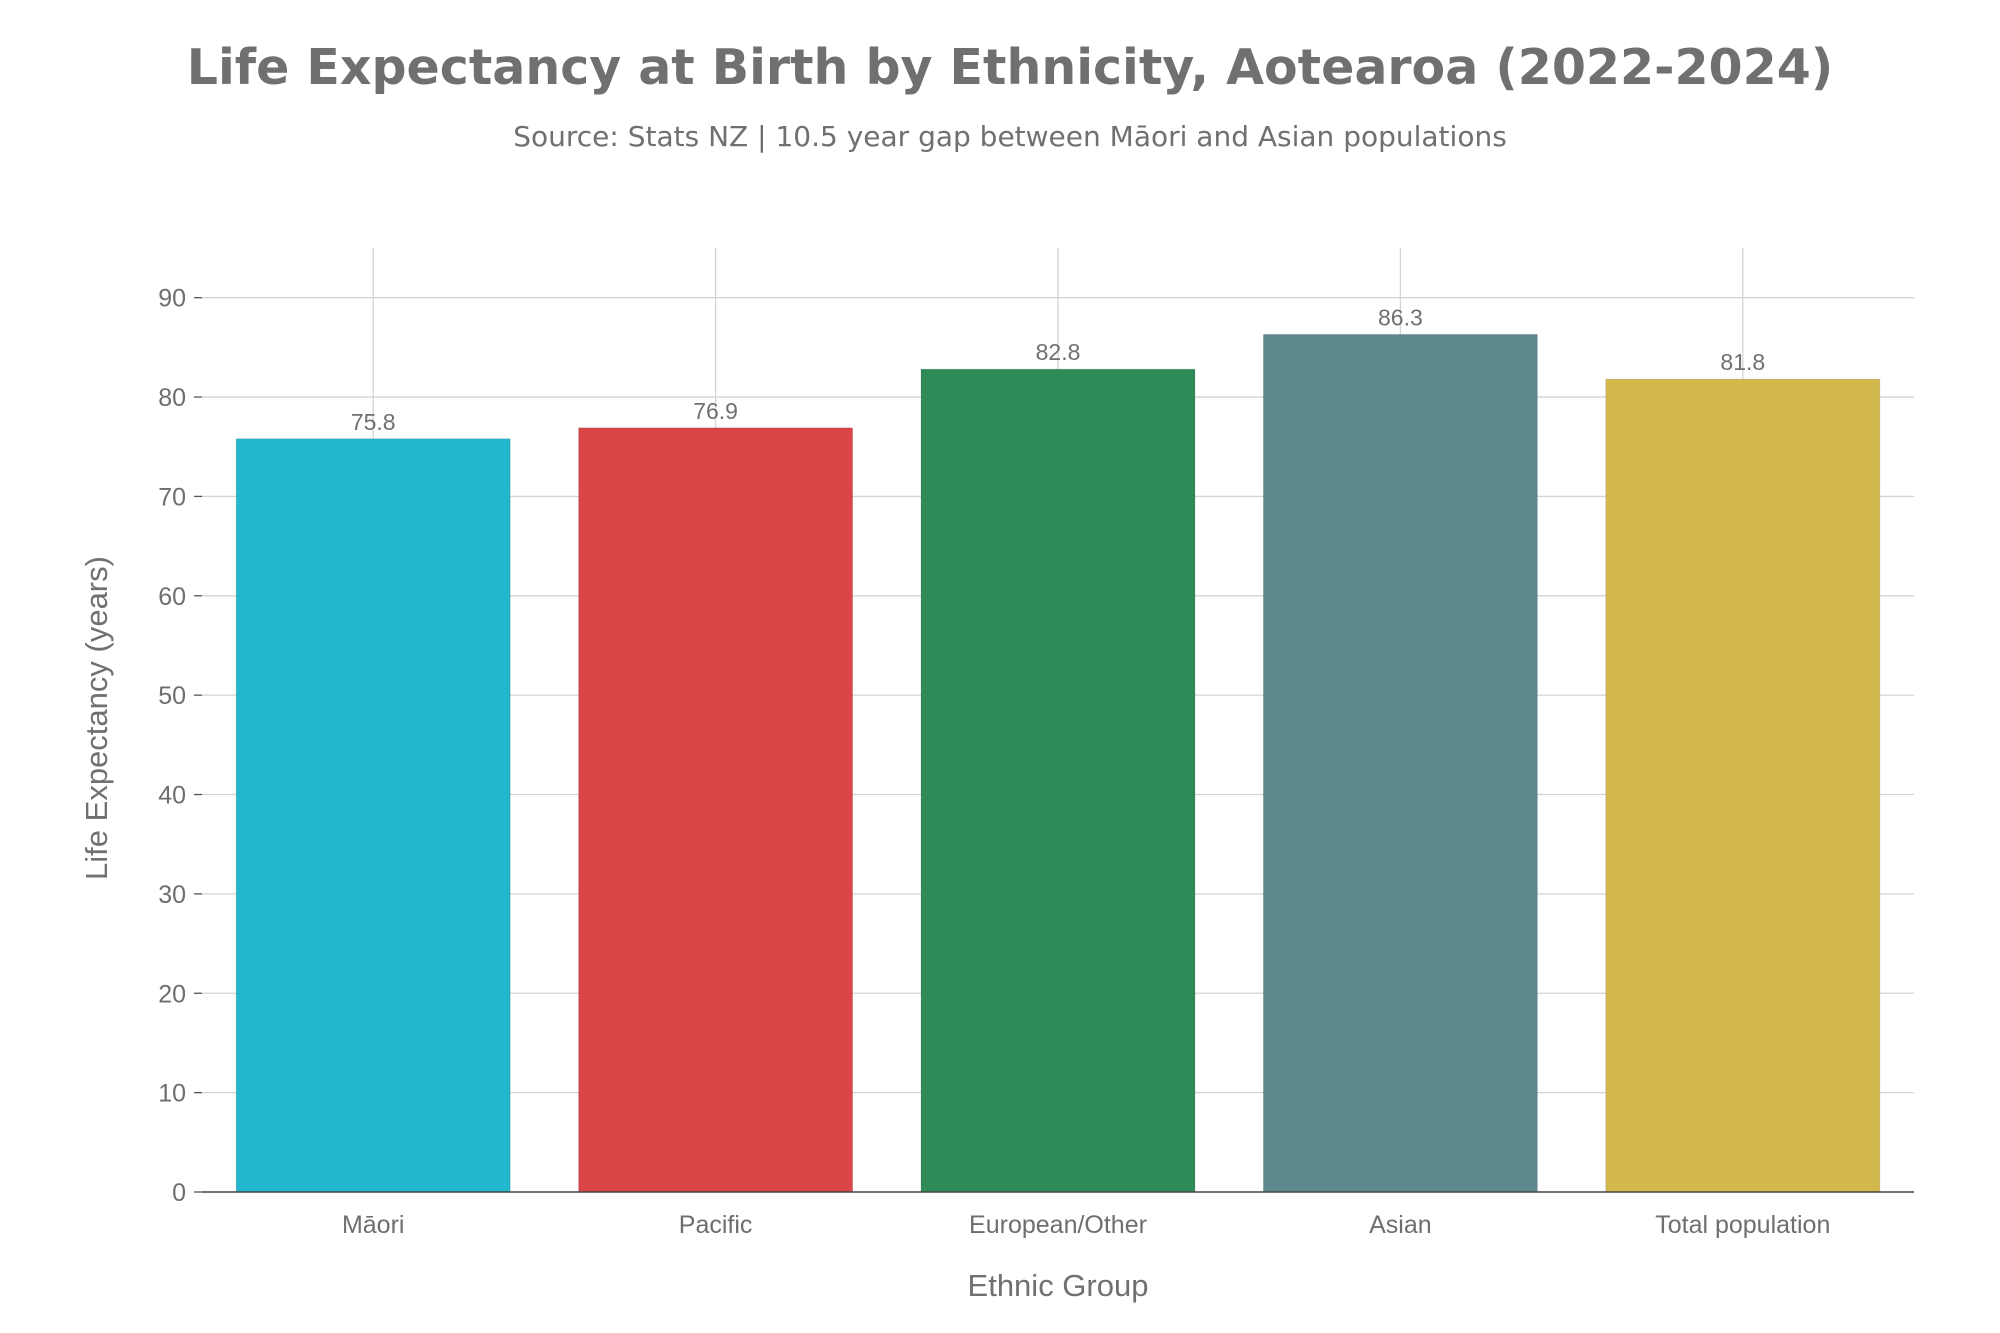 Image resolution: width=2000 pixels, height=1333 pixels. Describe the element at coordinates (172, 299) in the screenshot. I see `y-tick-label: 90` at that location.